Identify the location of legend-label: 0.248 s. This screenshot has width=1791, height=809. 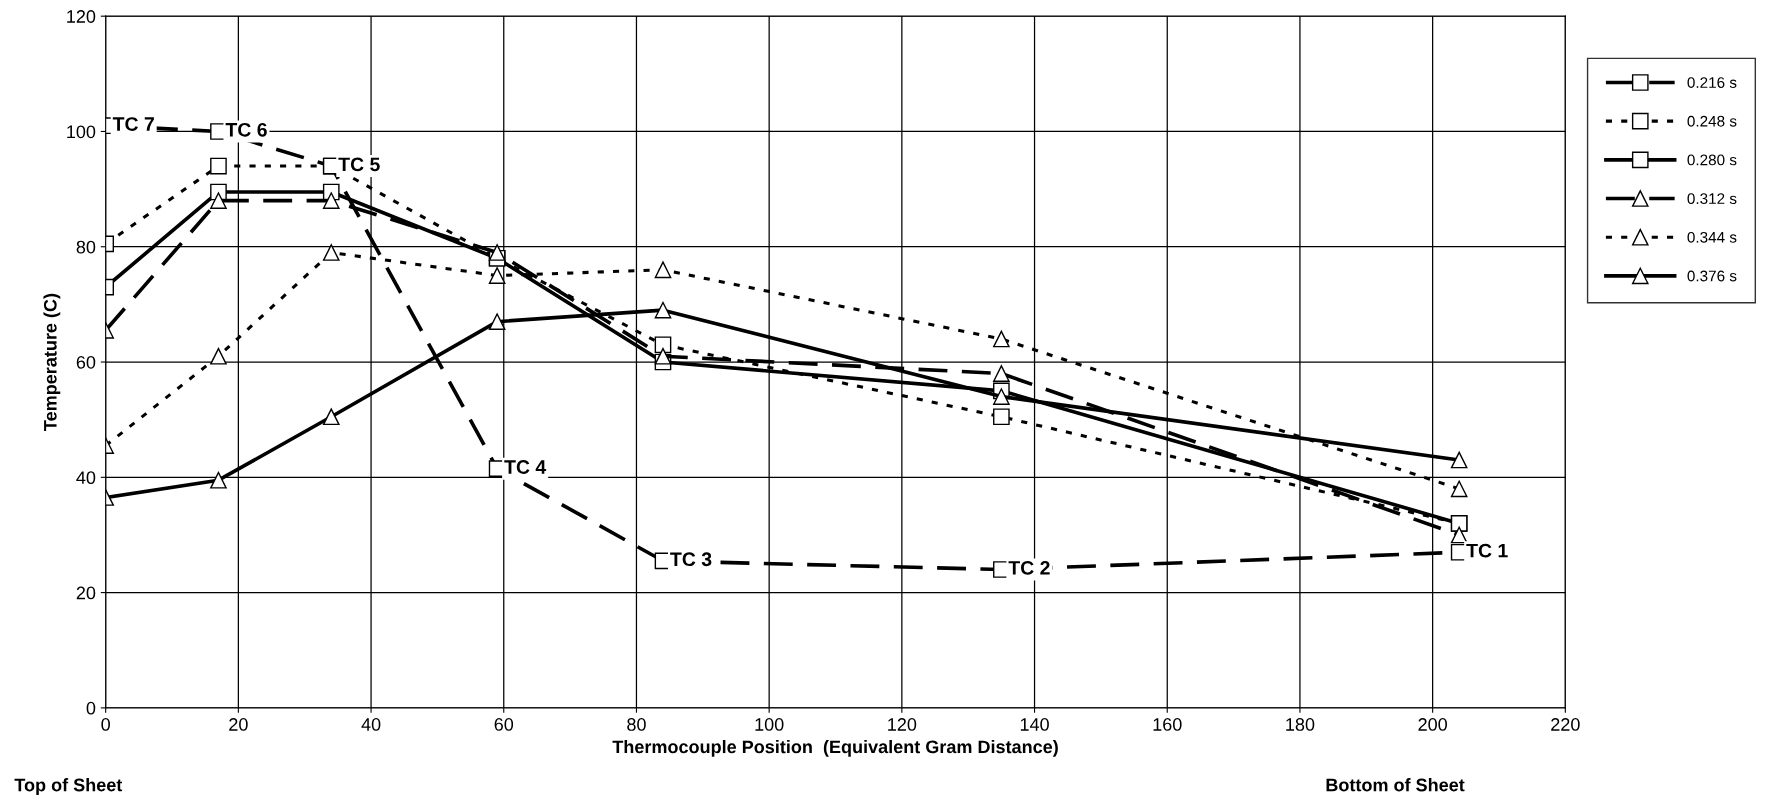
(1712, 121).